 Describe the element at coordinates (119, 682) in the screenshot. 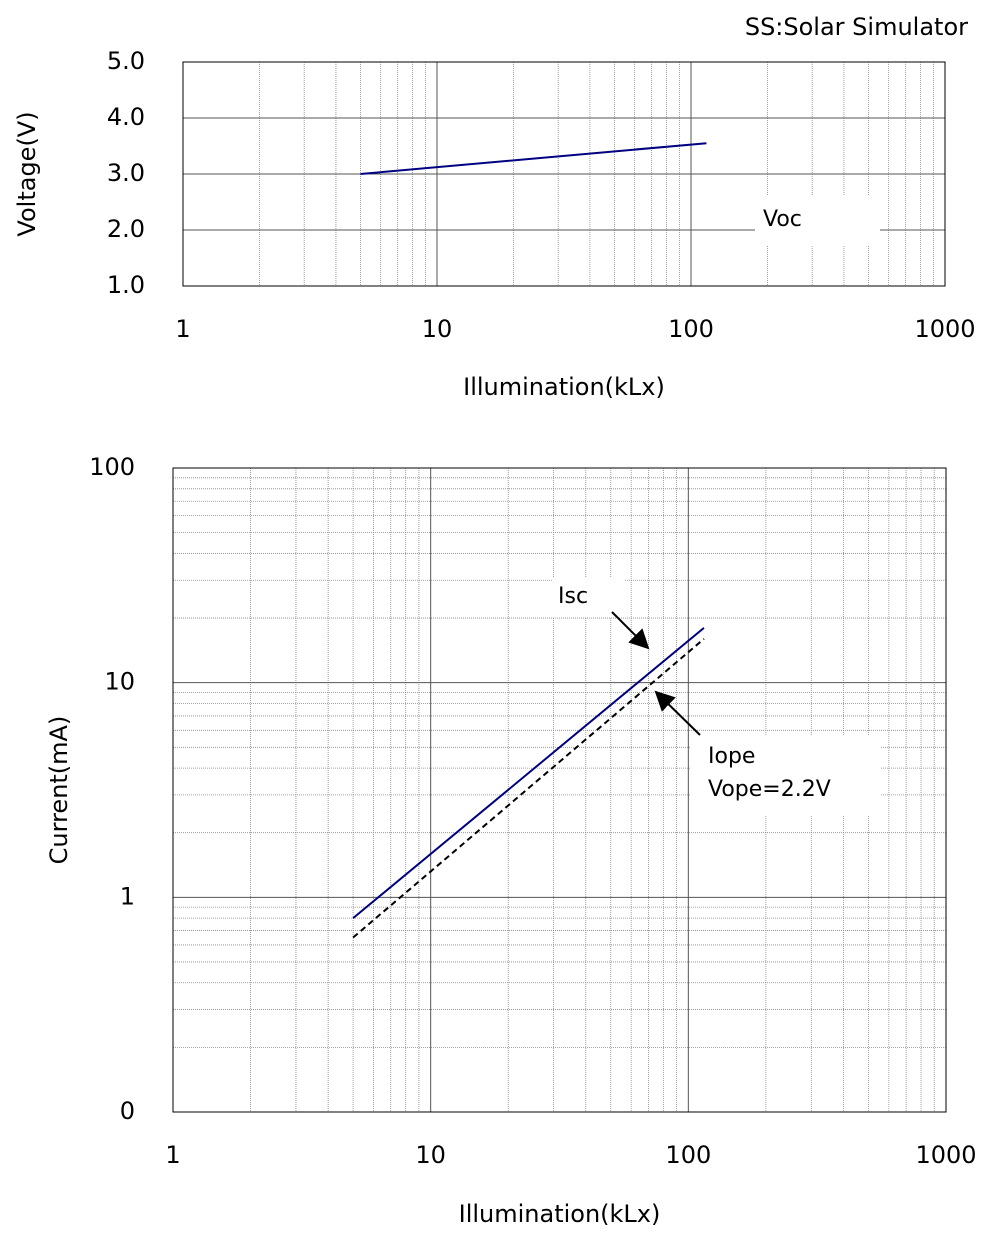

I see `y-tick-label: 10` at that location.